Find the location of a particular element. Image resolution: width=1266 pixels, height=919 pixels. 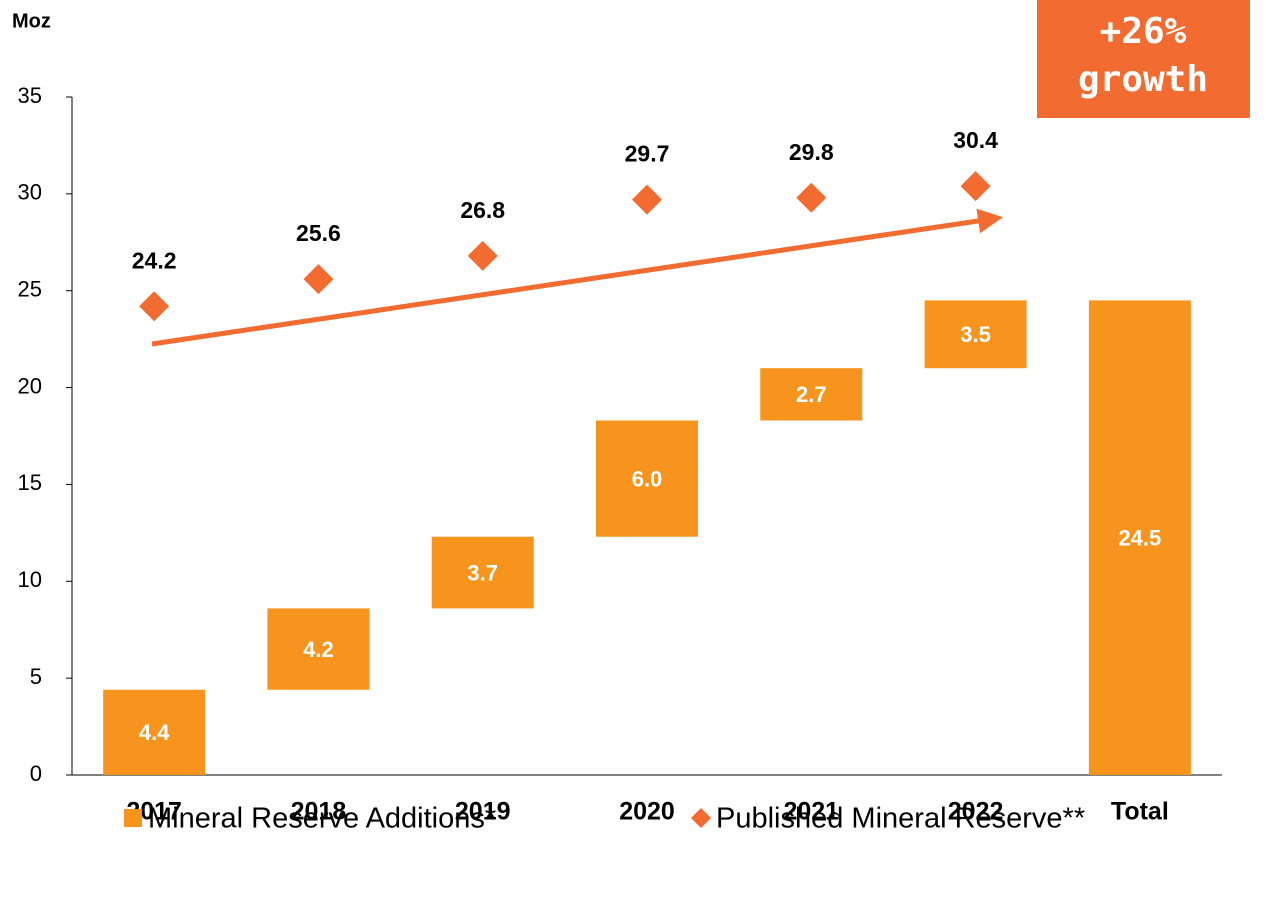

y-axis-label: Moz is located at coordinates (31, 21).